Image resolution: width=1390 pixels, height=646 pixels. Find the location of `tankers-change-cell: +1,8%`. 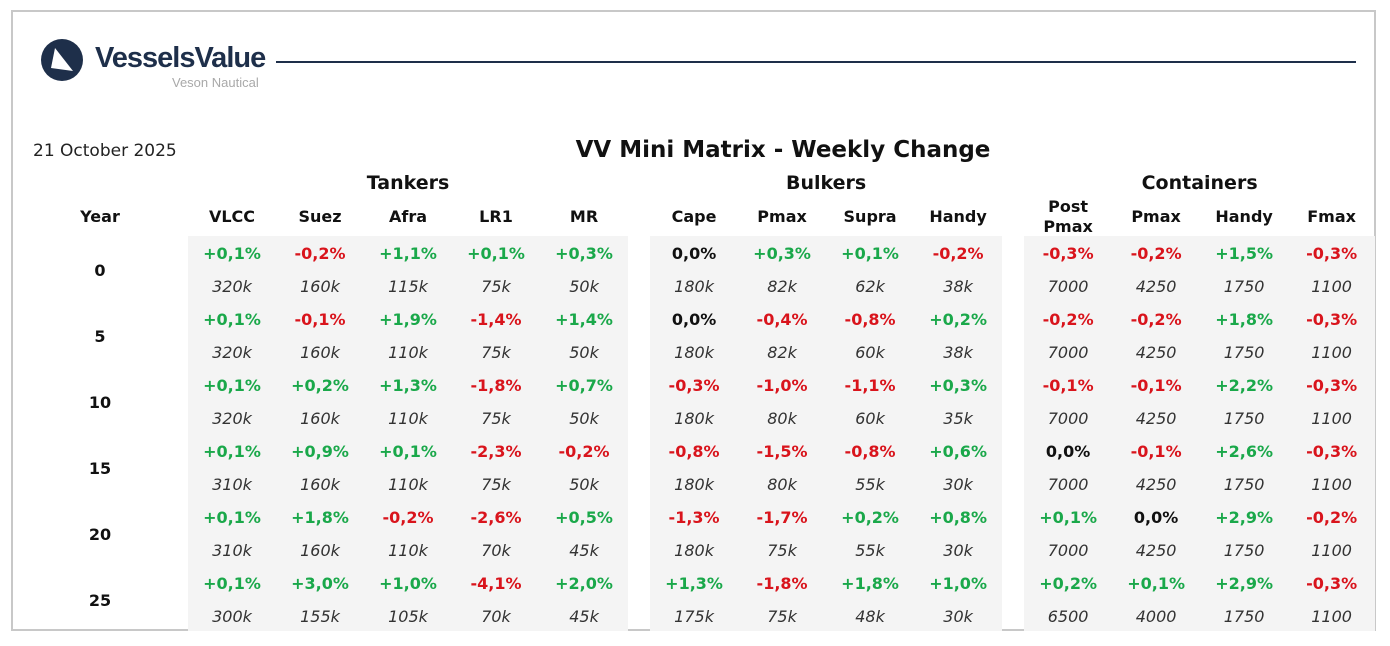

tankers-change-cell: +1,8% is located at coordinates (320, 517).